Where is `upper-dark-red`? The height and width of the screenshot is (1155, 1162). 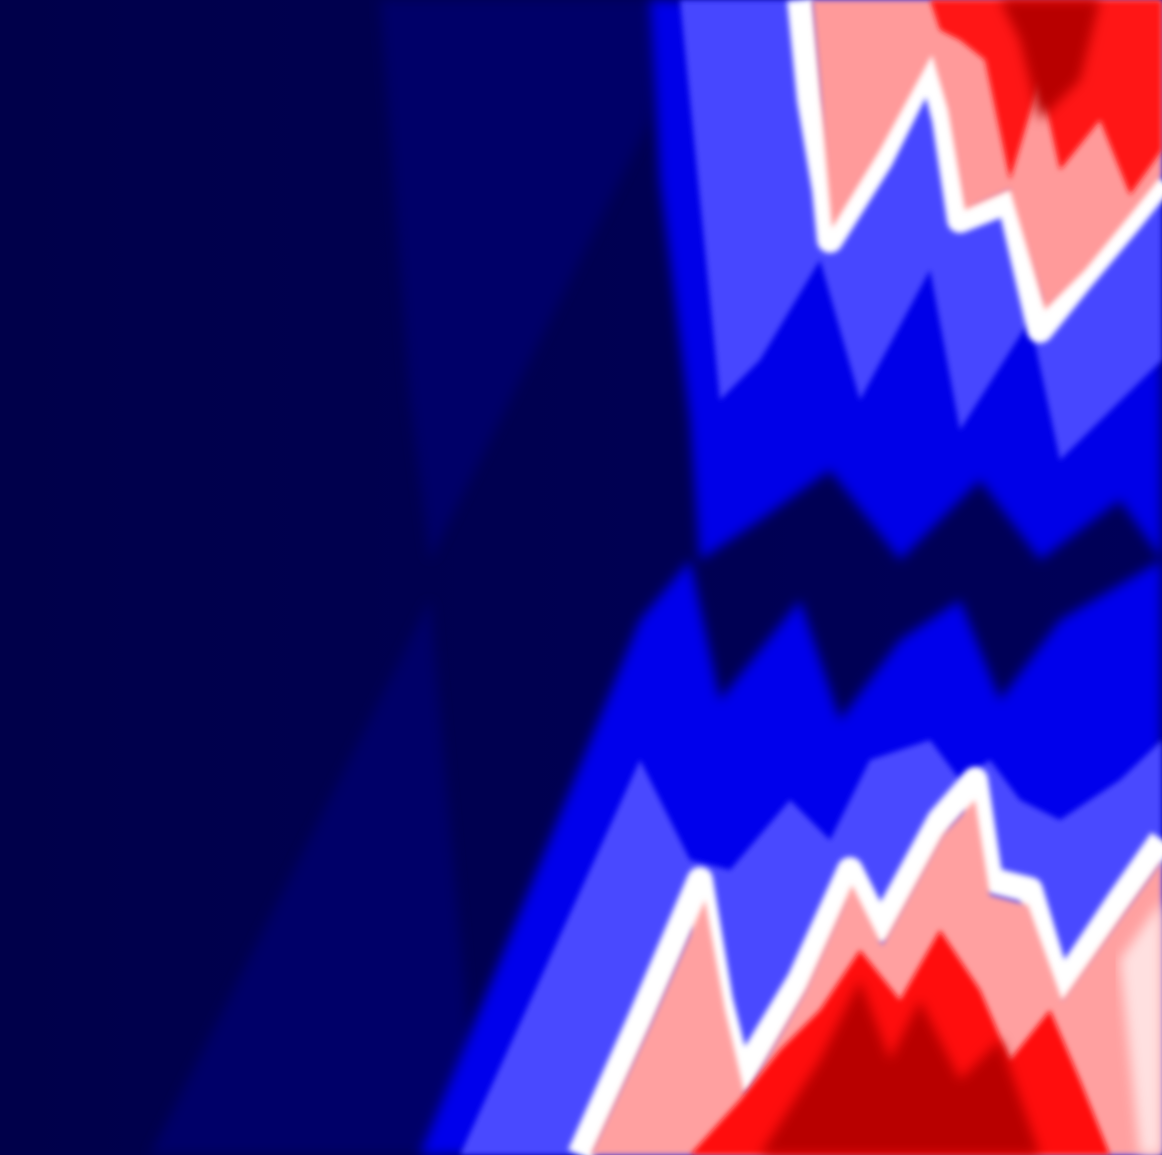
upper-dark-red is located at coordinates (1050, 60).